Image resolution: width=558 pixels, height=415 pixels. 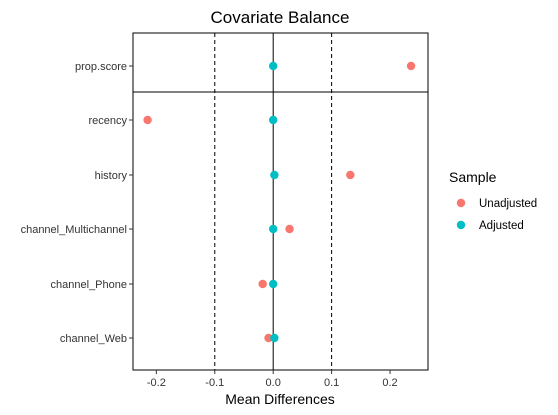 I want to click on legend-title: Sample, so click(x=473, y=177).